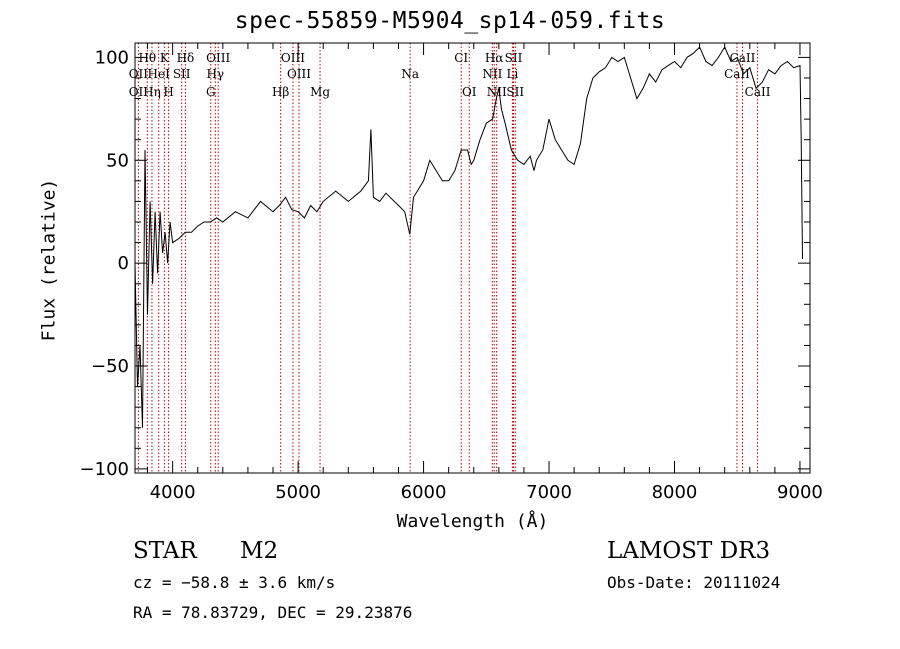 This screenshot has width=900, height=649. Describe the element at coordinates (512, 74) in the screenshot. I see `line-label: Li` at that location.